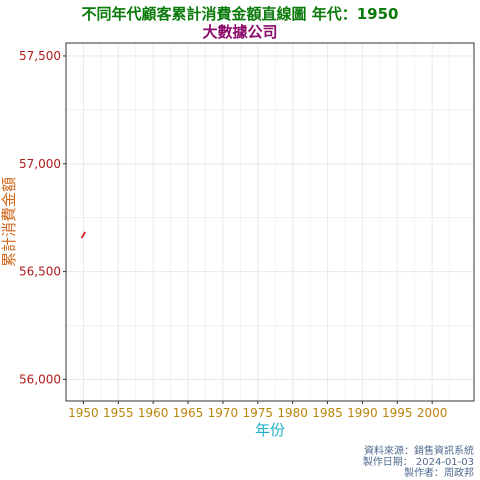 This screenshot has height=480, width=480. What do you see at coordinates (153, 413) in the screenshot?
I see `x-tick-label: 1960` at bounding box center [153, 413].